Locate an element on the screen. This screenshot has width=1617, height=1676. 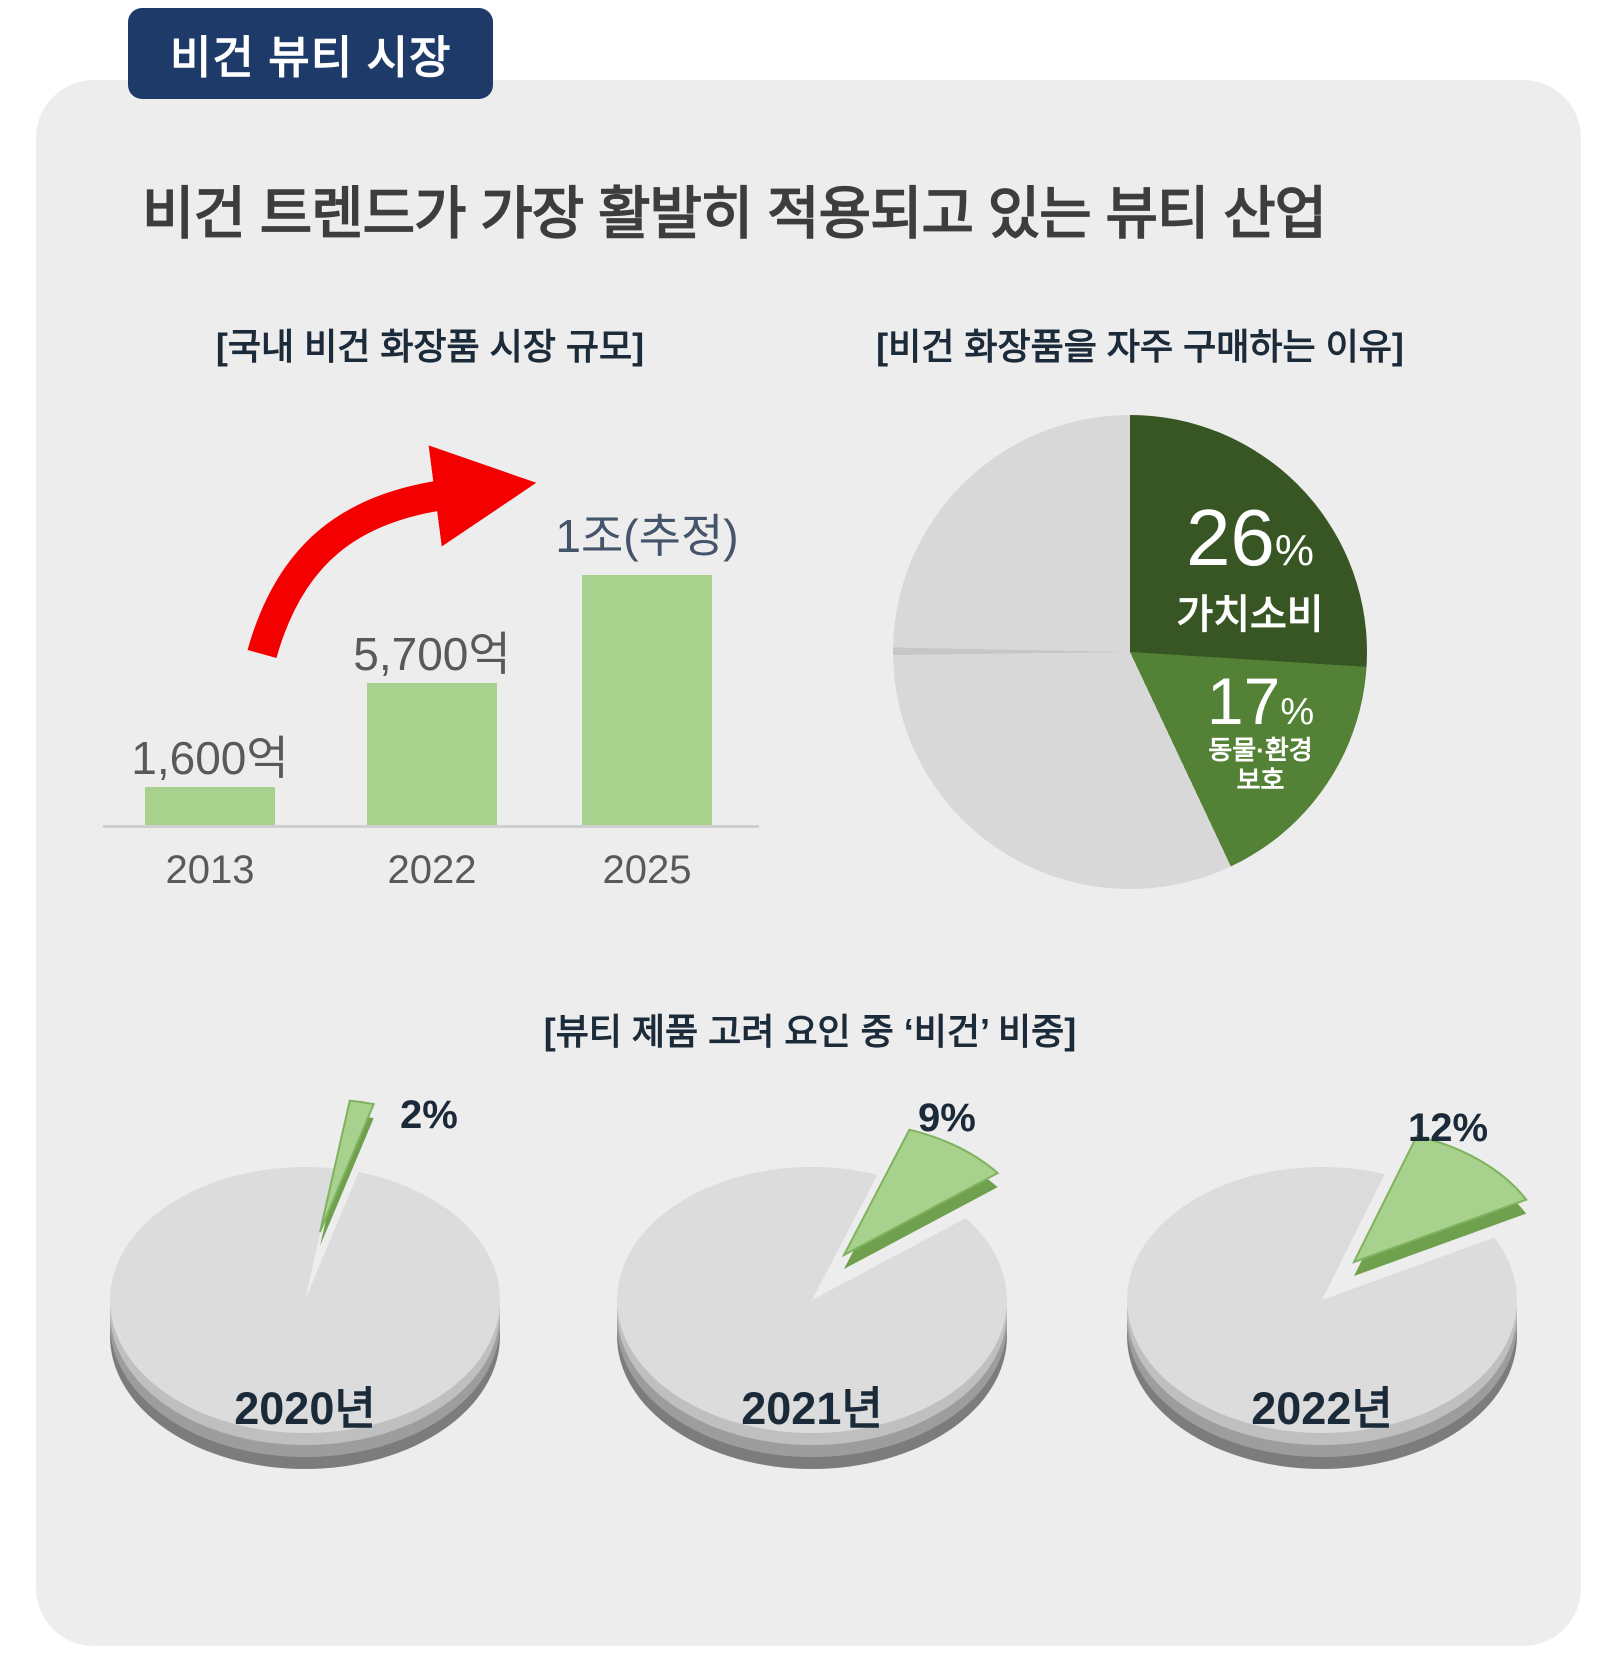
pie-3d-2020 is located at coordinates (305, 1284).